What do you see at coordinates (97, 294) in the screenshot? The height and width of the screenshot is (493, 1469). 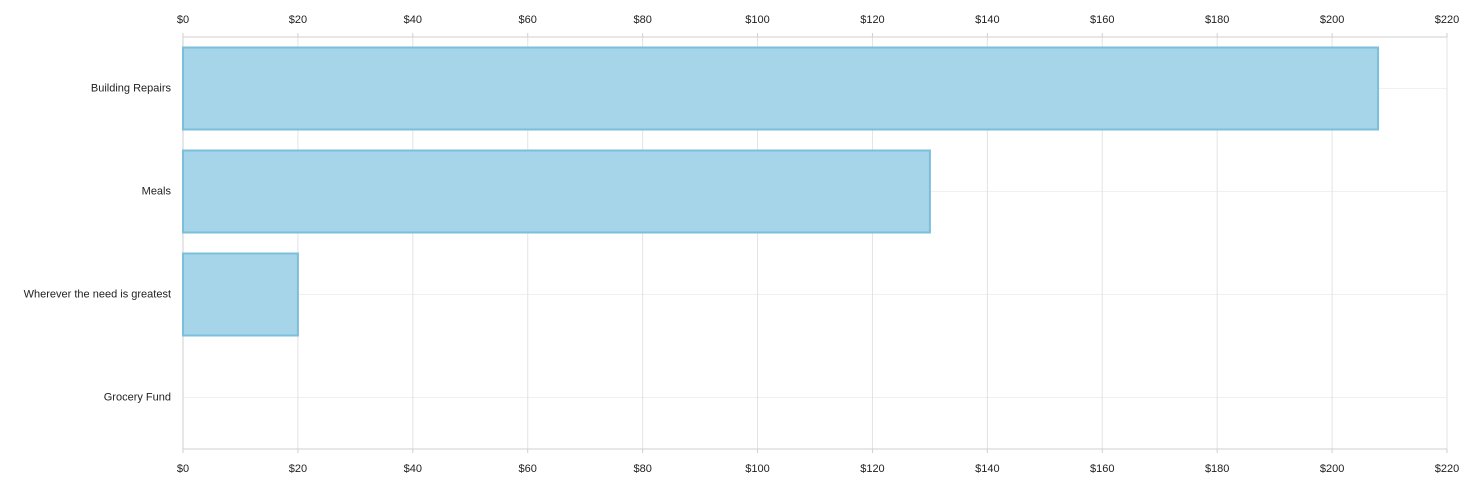 I see `y-tick-label: Wherever the need is greatest` at bounding box center [97, 294].